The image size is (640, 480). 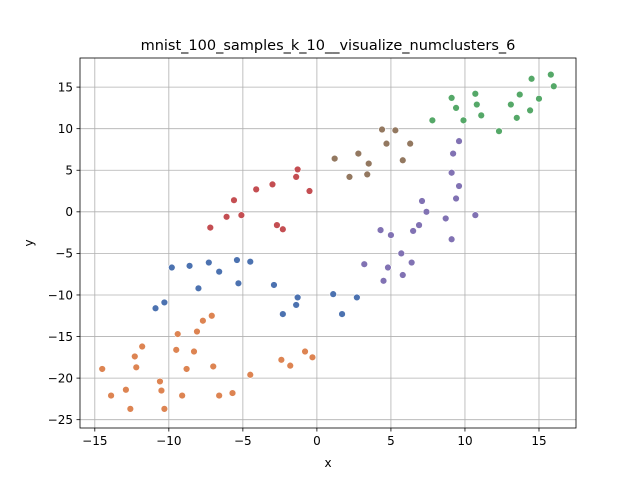 What do you see at coordinates (317, 441) in the screenshot?
I see `x-tick-label: 0` at bounding box center [317, 441].